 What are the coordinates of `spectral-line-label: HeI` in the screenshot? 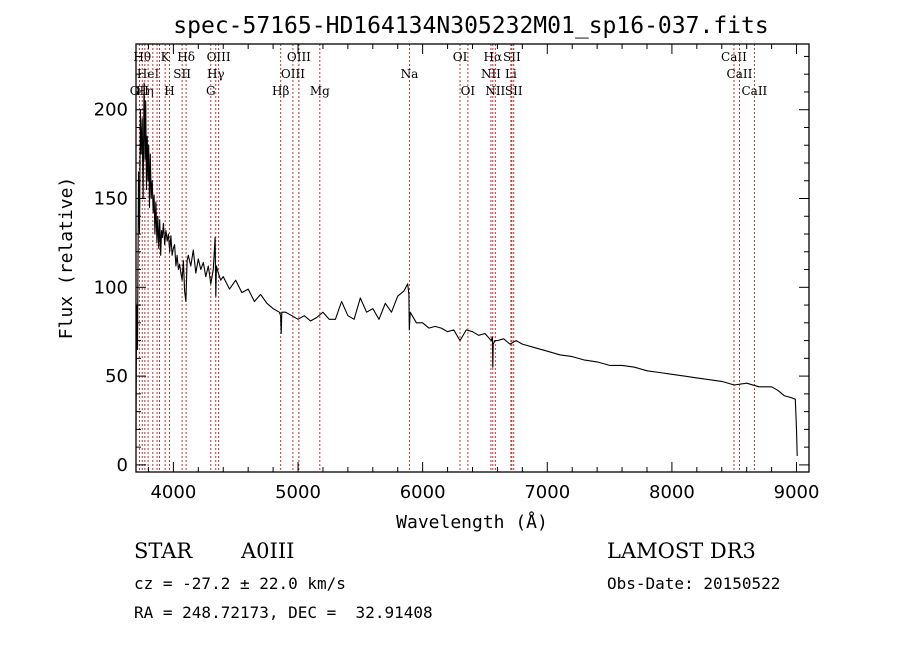 It's located at (148, 74).